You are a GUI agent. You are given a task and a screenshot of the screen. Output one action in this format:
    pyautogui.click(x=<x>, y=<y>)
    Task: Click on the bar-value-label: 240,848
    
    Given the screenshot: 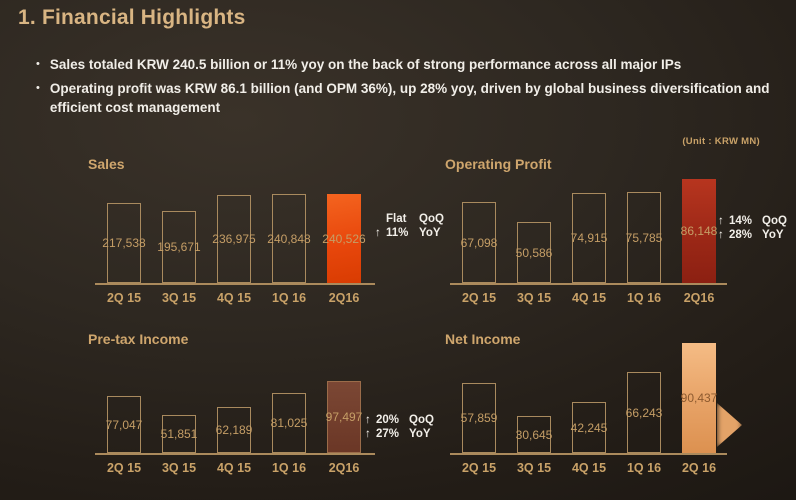 What is the action you would take?
    pyautogui.click(x=289, y=238)
    